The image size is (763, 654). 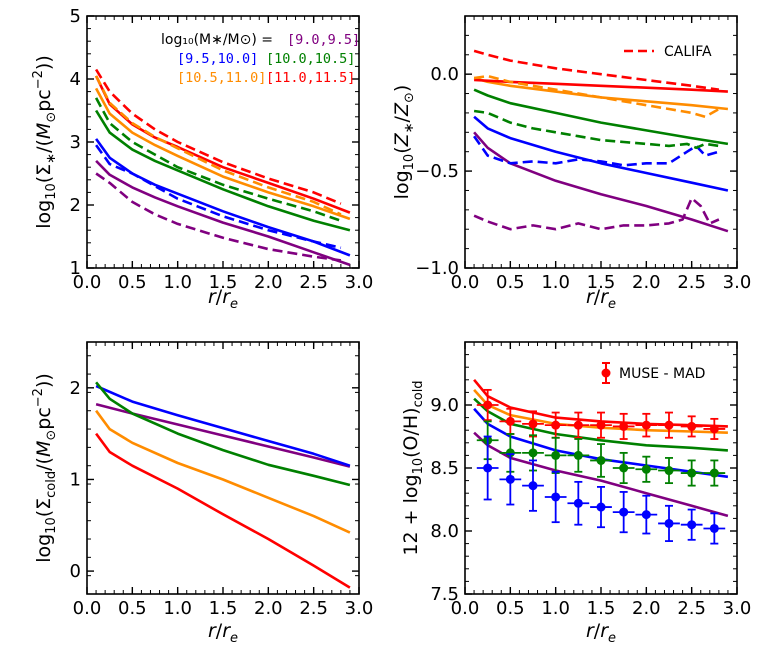 I want to click on y-tick-label: −1.0, so click(x=437, y=268).